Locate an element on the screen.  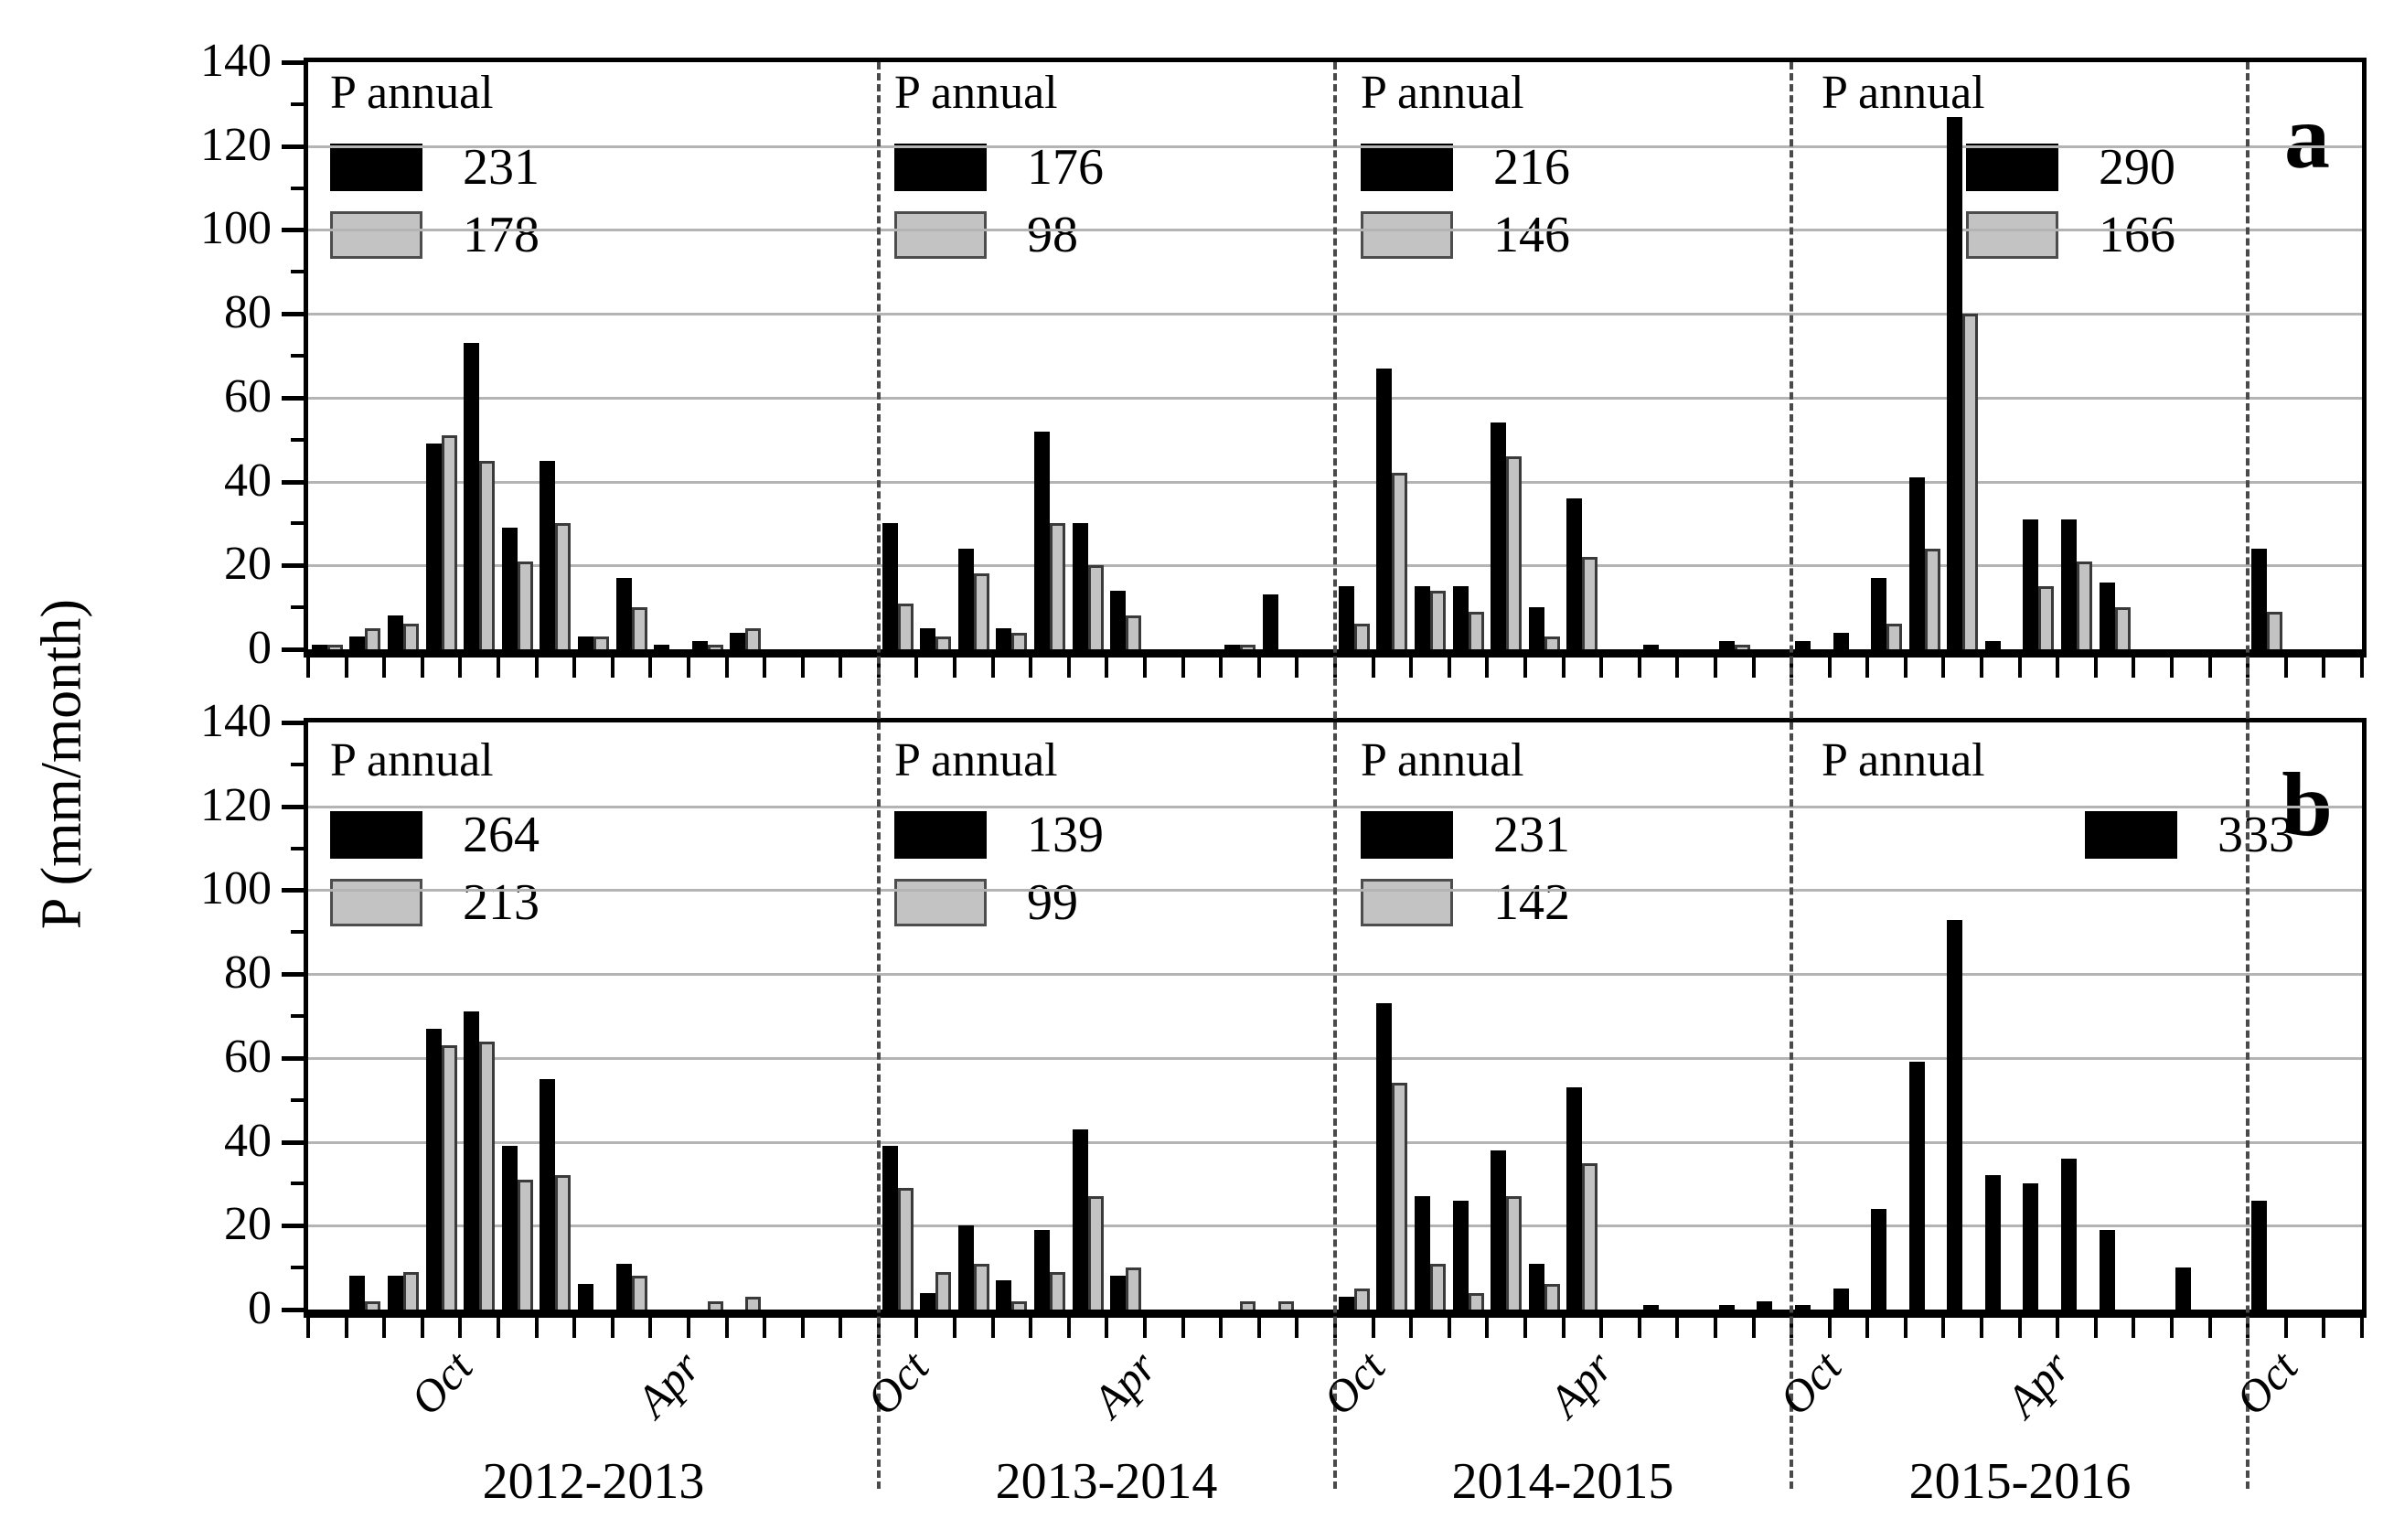
year-separator-dashed-line is located at coordinates (1335, 776).